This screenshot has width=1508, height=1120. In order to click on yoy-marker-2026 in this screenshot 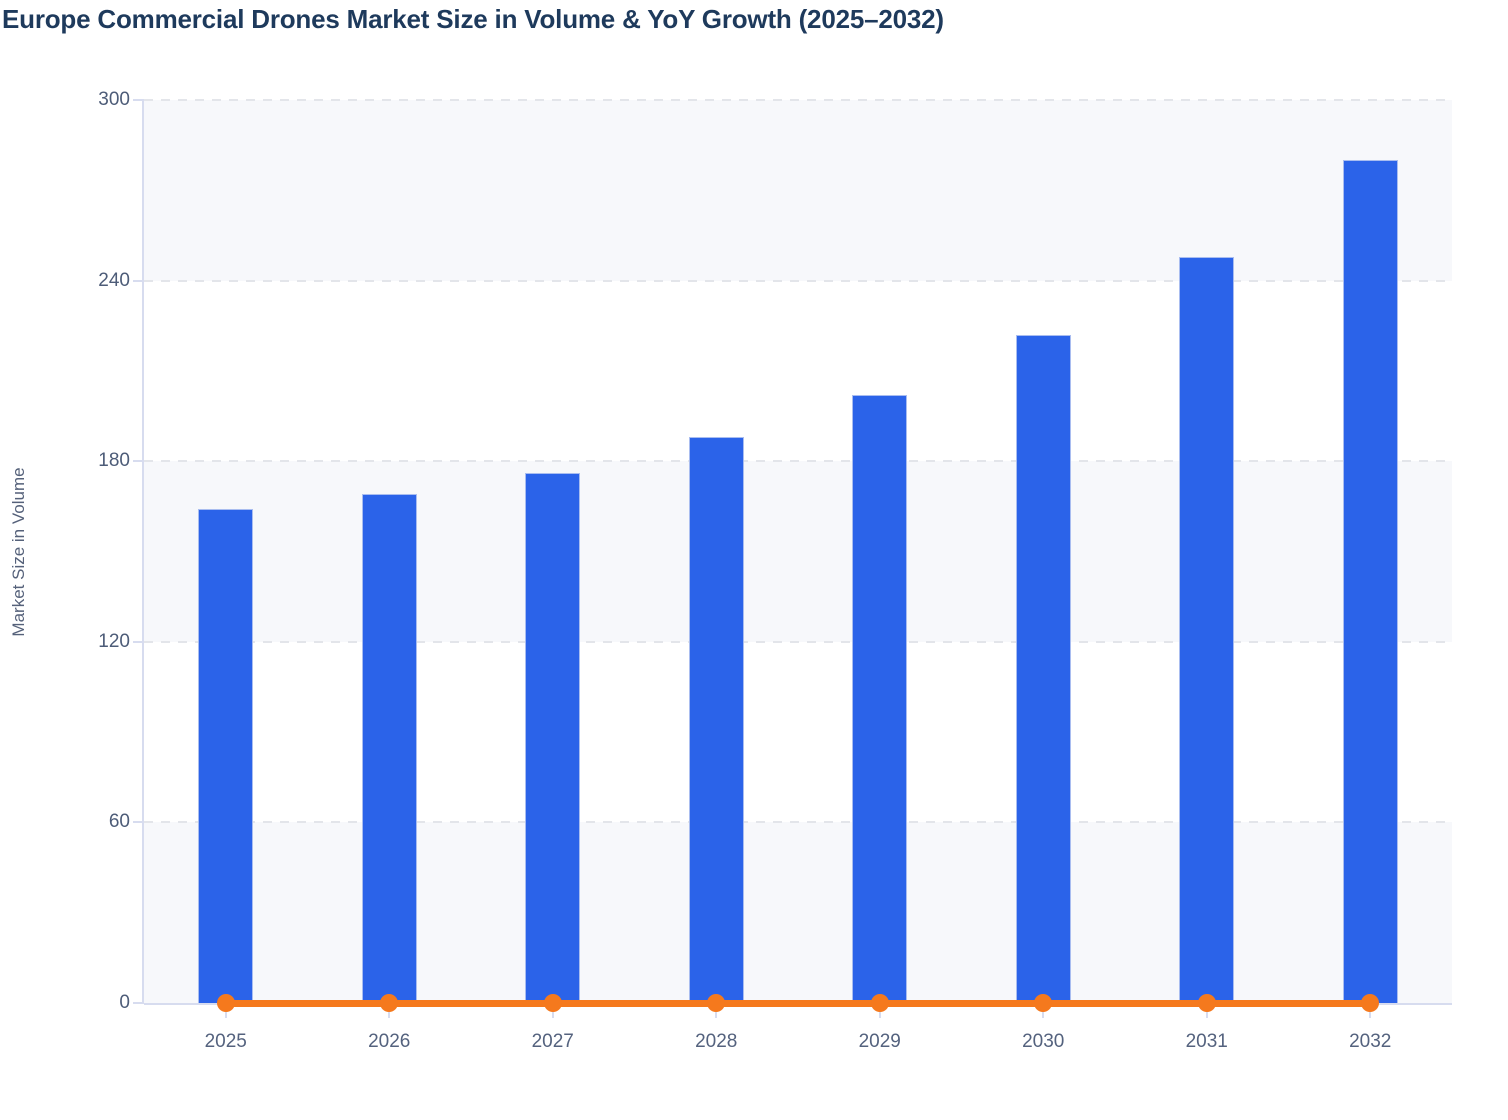, I will do `click(389, 1003)`.